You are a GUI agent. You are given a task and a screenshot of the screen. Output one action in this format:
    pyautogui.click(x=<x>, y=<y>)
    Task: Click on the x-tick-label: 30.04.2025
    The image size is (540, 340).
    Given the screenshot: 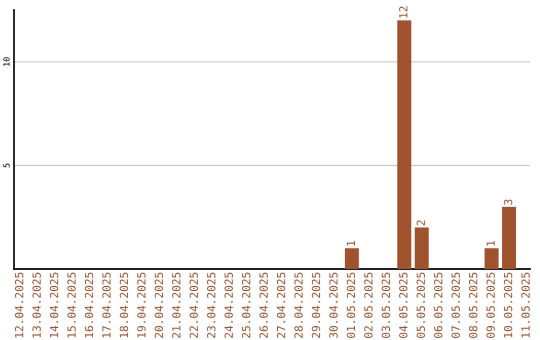 What is the action you would take?
    pyautogui.click(x=333, y=305)
    